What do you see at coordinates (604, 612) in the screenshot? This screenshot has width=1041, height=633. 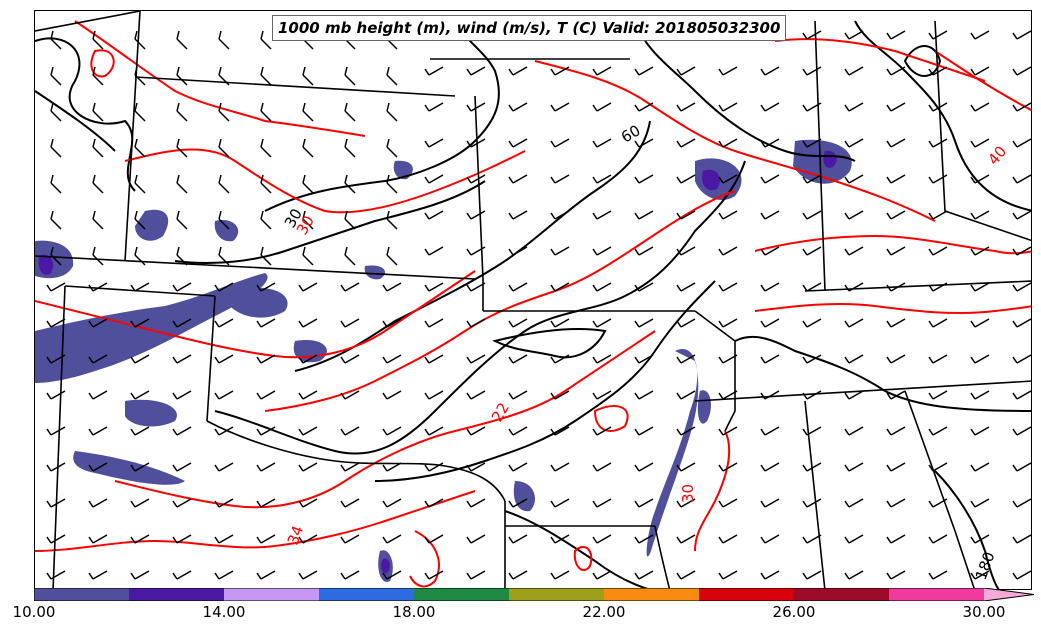 I see `colorbar-tick-label: 22.00` at bounding box center [604, 612].